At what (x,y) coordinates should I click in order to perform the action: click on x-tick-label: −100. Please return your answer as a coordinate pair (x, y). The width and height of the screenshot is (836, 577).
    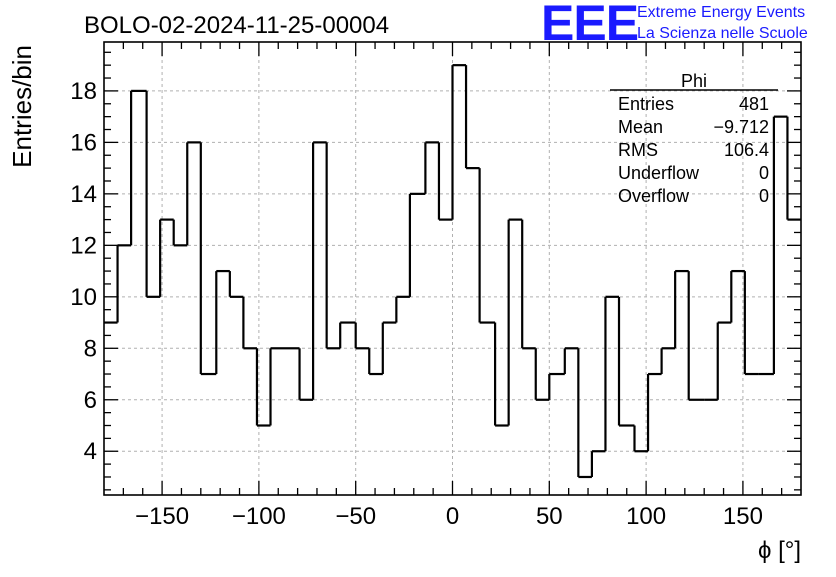
    Looking at the image, I should click on (259, 516).